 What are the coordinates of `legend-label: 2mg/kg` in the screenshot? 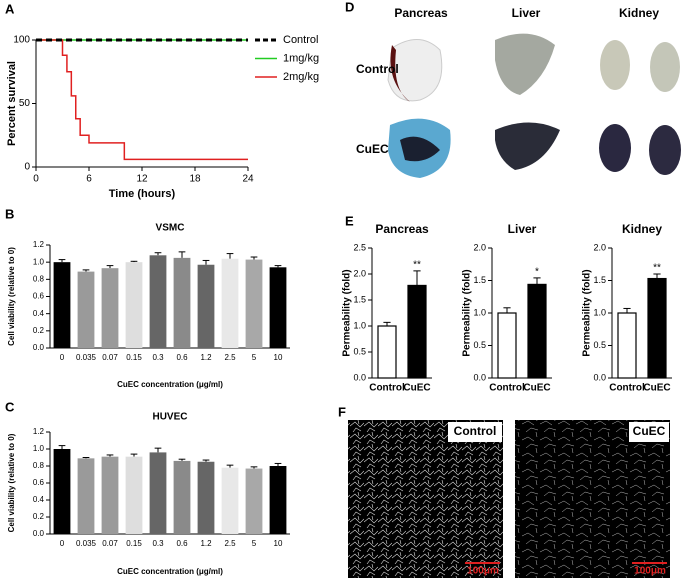 It's located at (301, 77).